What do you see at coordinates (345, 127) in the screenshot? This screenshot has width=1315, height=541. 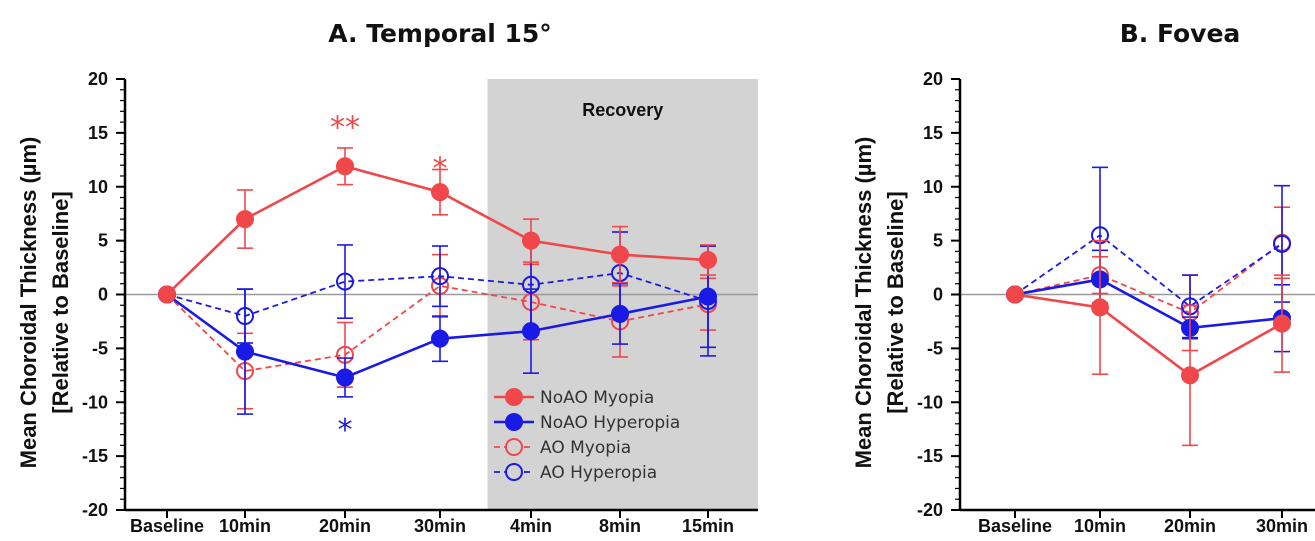 I see `significance-marker: **` at bounding box center [345, 127].